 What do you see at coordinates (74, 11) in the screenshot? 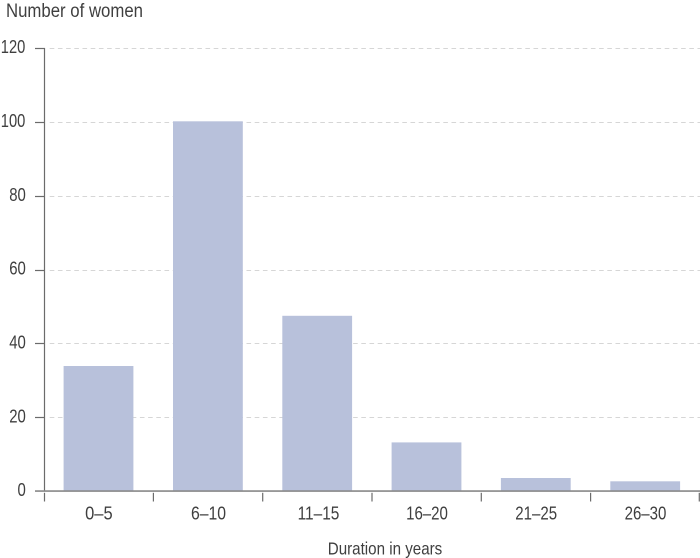
I see `svg-text: Number of women` at bounding box center [74, 11].